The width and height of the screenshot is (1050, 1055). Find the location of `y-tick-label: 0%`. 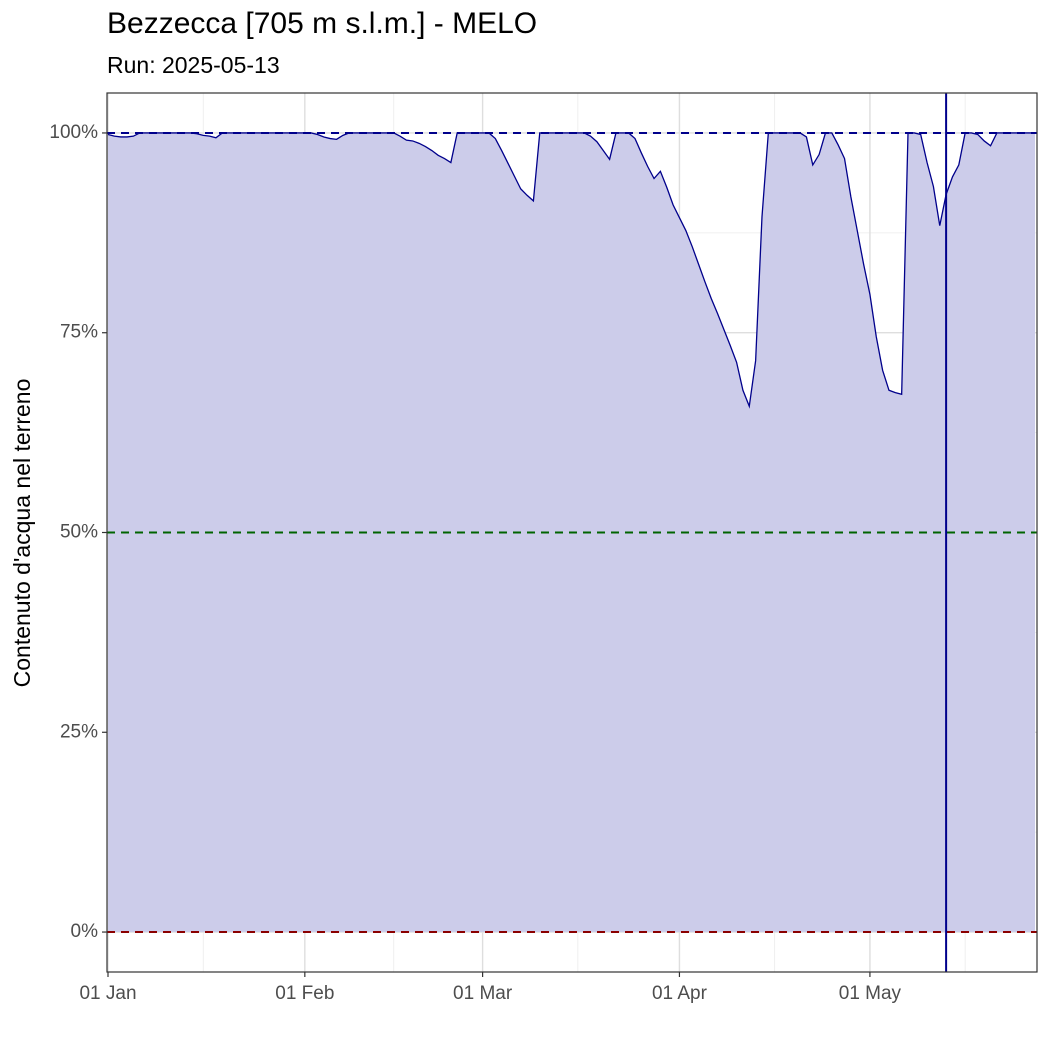

y-tick-label: 0% is located at coordinates (85, 931).